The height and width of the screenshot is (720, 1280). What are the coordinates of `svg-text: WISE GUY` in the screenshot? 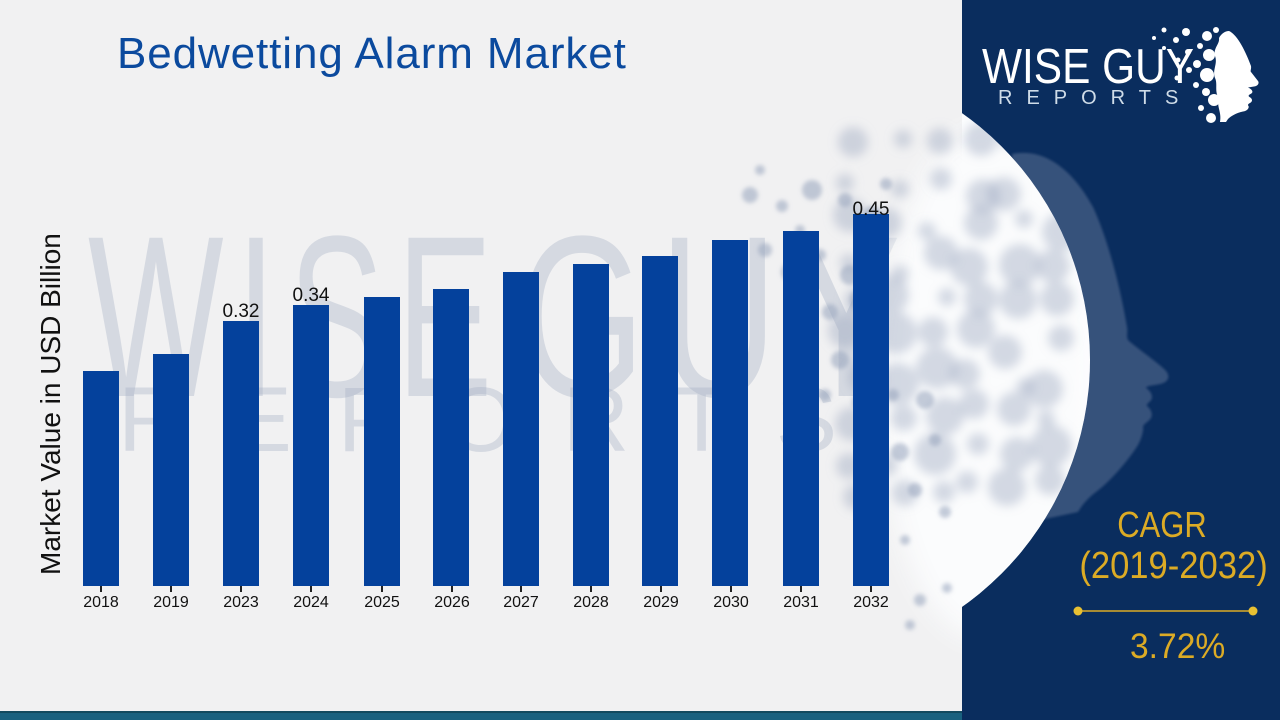 It's located at (1088, 67).